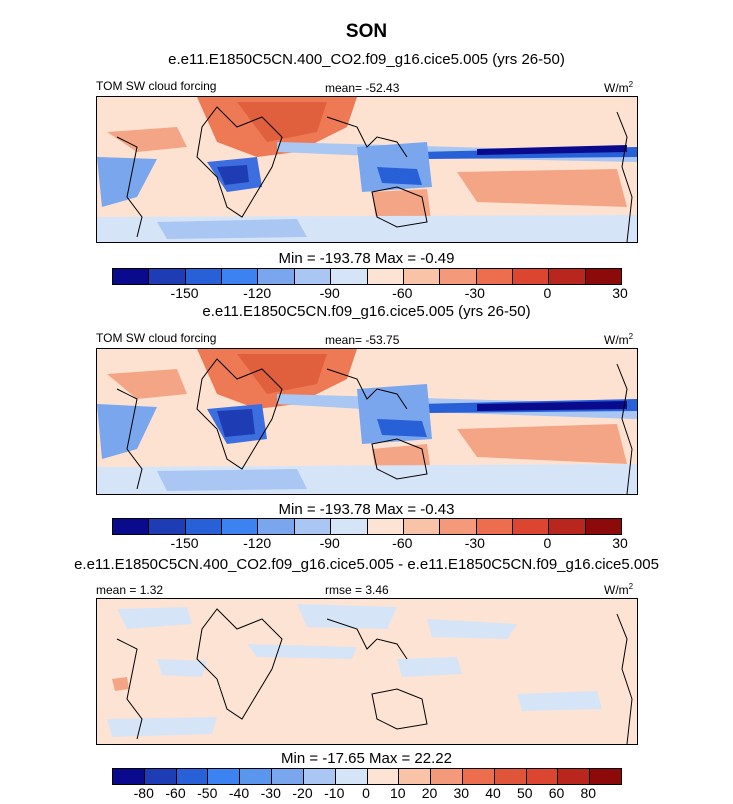  What do you see at coordinates (524, 793) in the screenshot?
I see `colorbar-tick-label: 50` at bounding box center [524, 793].